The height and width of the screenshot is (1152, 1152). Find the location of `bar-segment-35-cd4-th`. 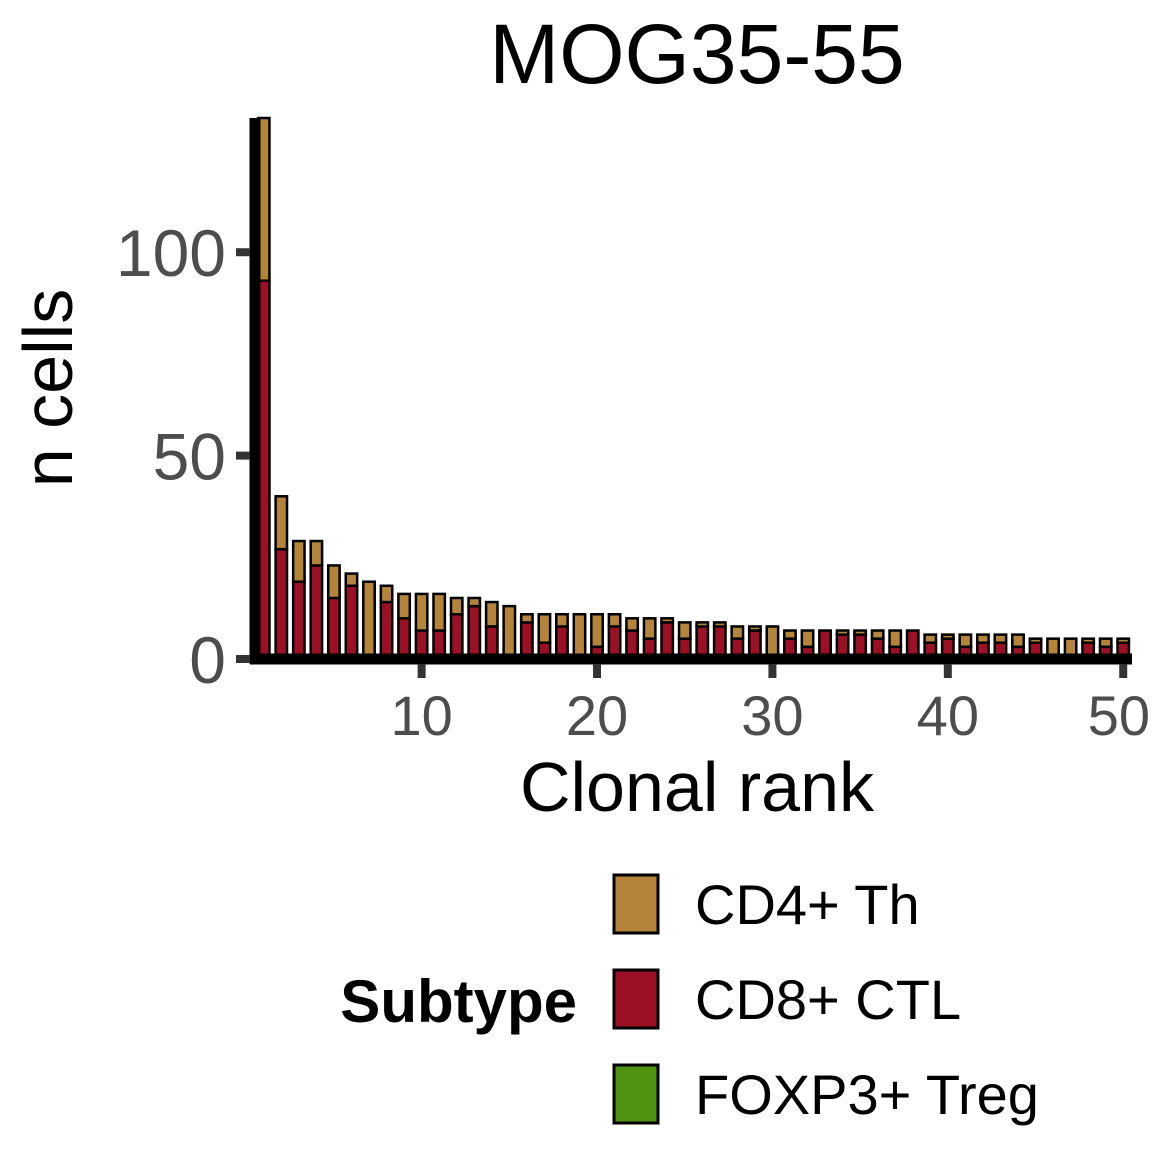

bar-segment-35-cd4-th is located at coordinates (860, 632).